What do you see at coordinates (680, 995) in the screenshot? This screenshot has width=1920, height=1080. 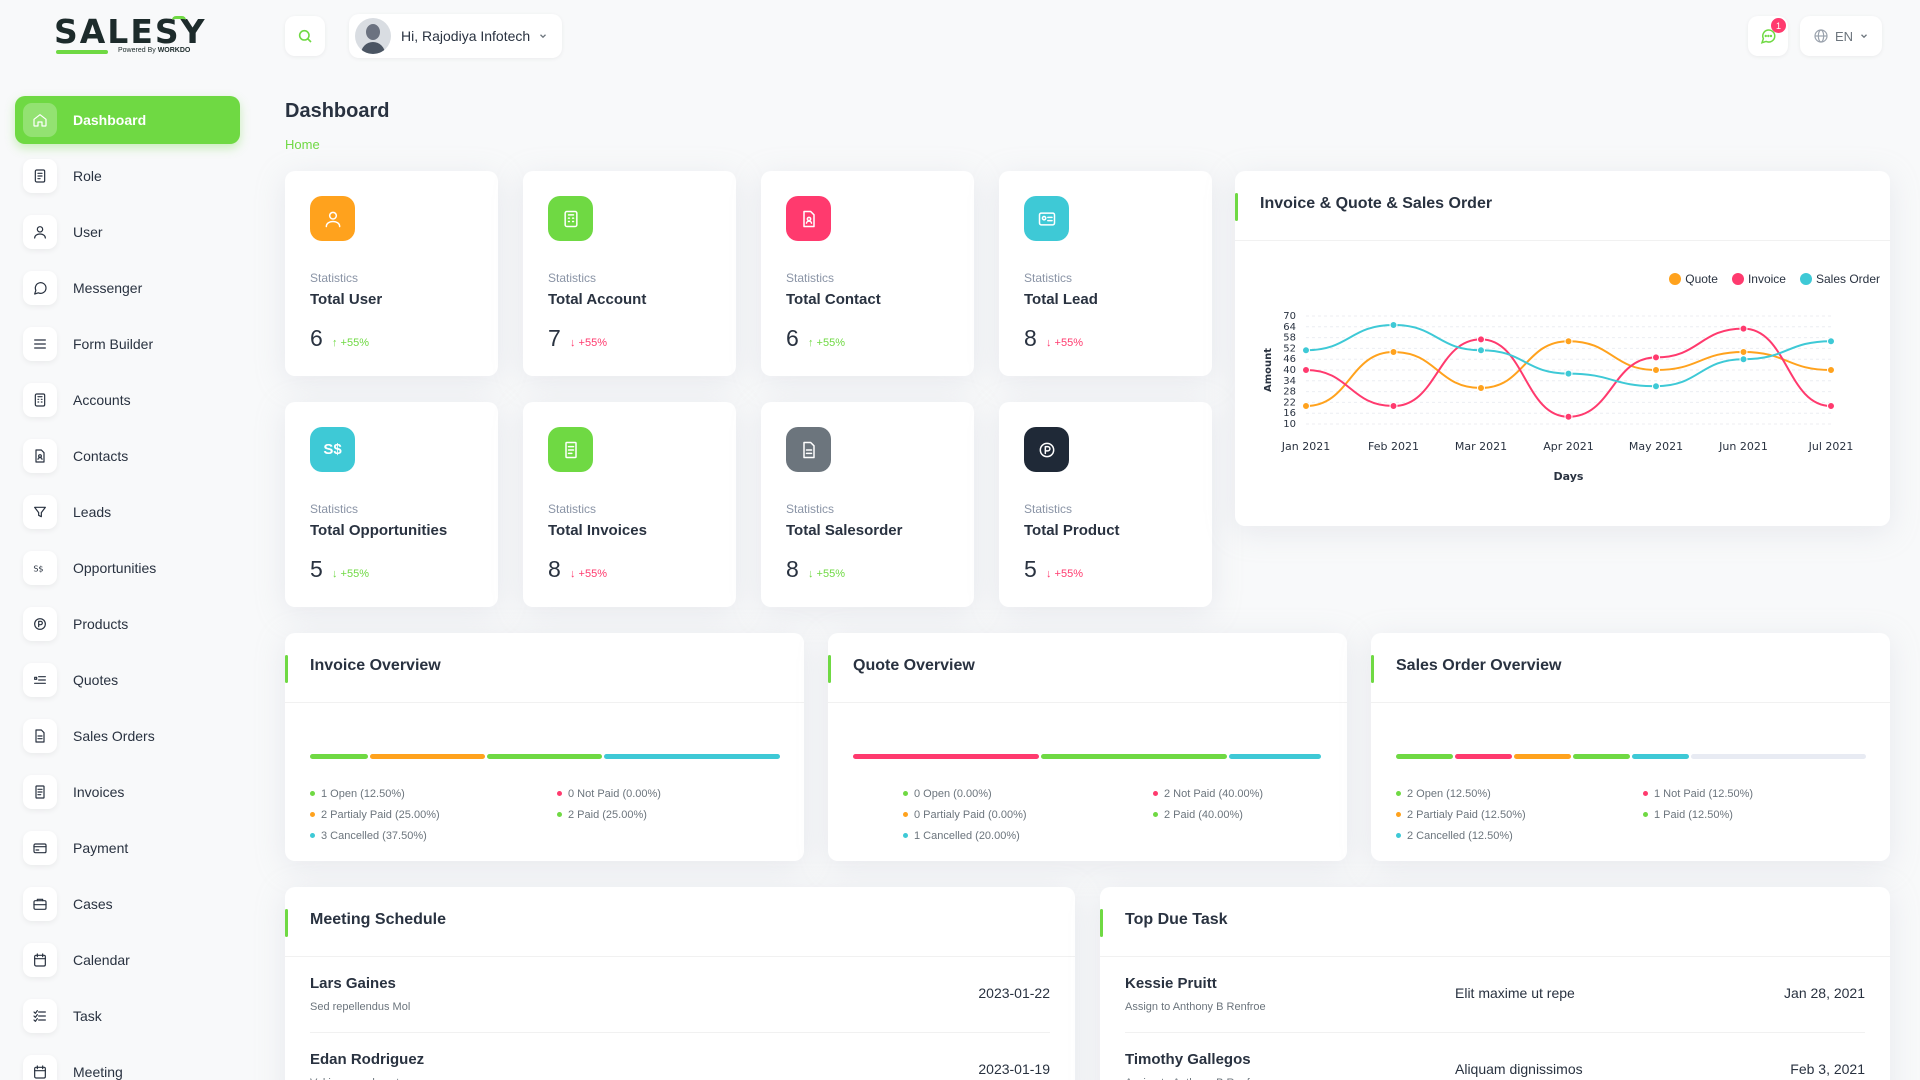 I see `meeting-row: Lars Gaines Sed repellendus Mol 2023-01-22` at bounding box center [680, 995].